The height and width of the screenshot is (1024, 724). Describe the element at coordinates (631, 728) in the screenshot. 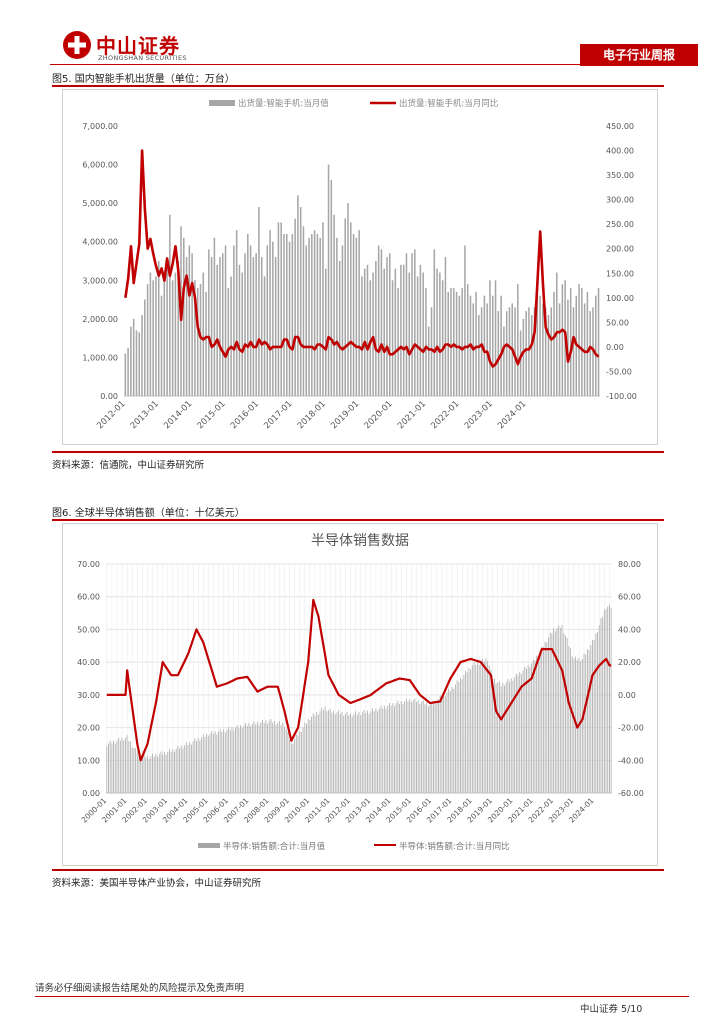

I see `y-right-tick-label: -20.00` at that location.